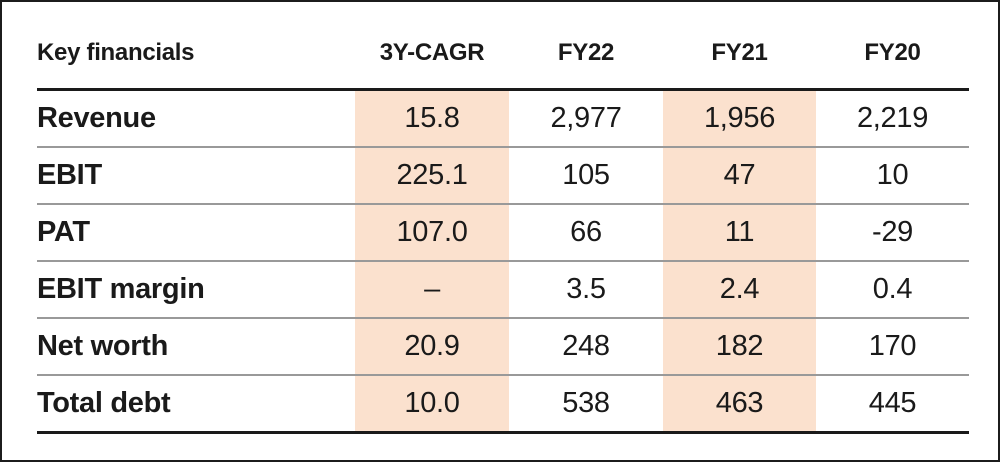  Describe the element at coordinates (739, 52) in the screenshot. I see `col-header-fy21: FY21` at that location.